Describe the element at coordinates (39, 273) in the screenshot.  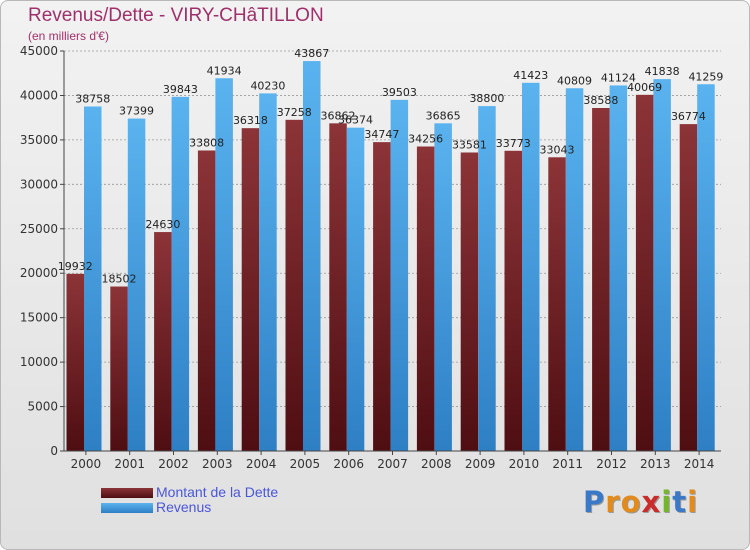
I see `y-tick-label: 20000` at that location.